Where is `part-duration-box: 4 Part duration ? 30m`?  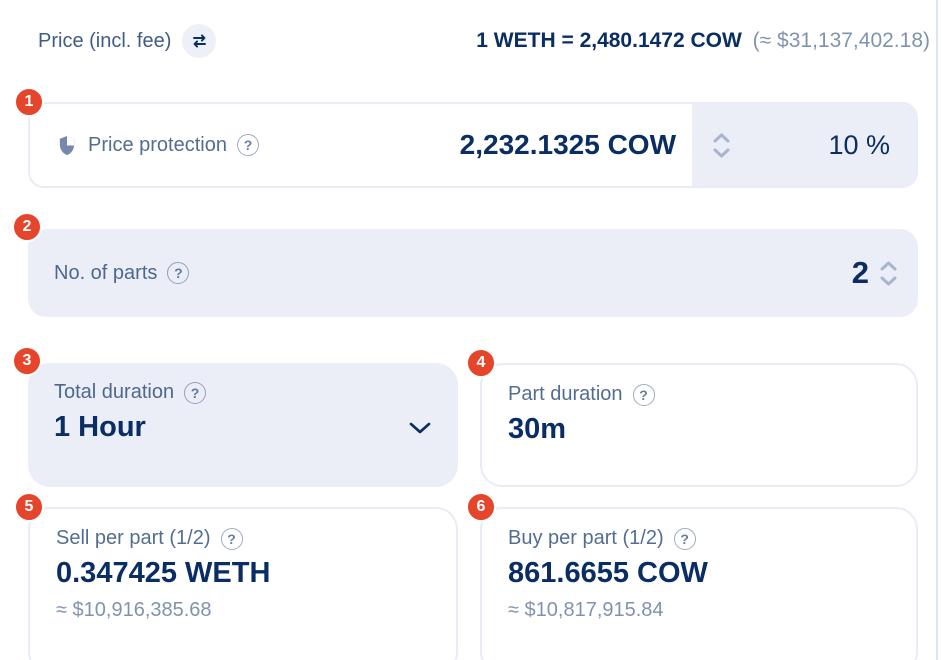 part-duration-box: 4 Part duration ? 30m is located at coordinates (692, 417).